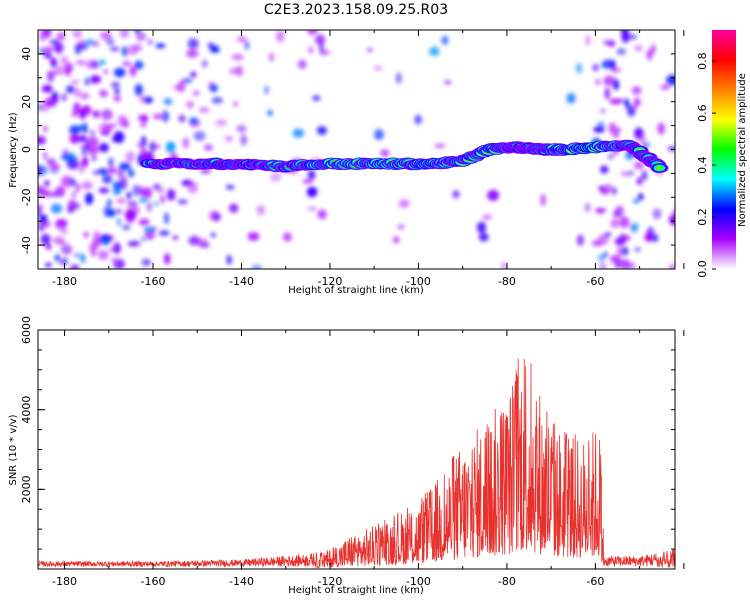 Image resolution: width=750 pixels, height=600 pixels. What do you see at coordinates (26, 489) in the screenshot?
I see `y-tick-label: 2000` at bounding box center [26, 489].